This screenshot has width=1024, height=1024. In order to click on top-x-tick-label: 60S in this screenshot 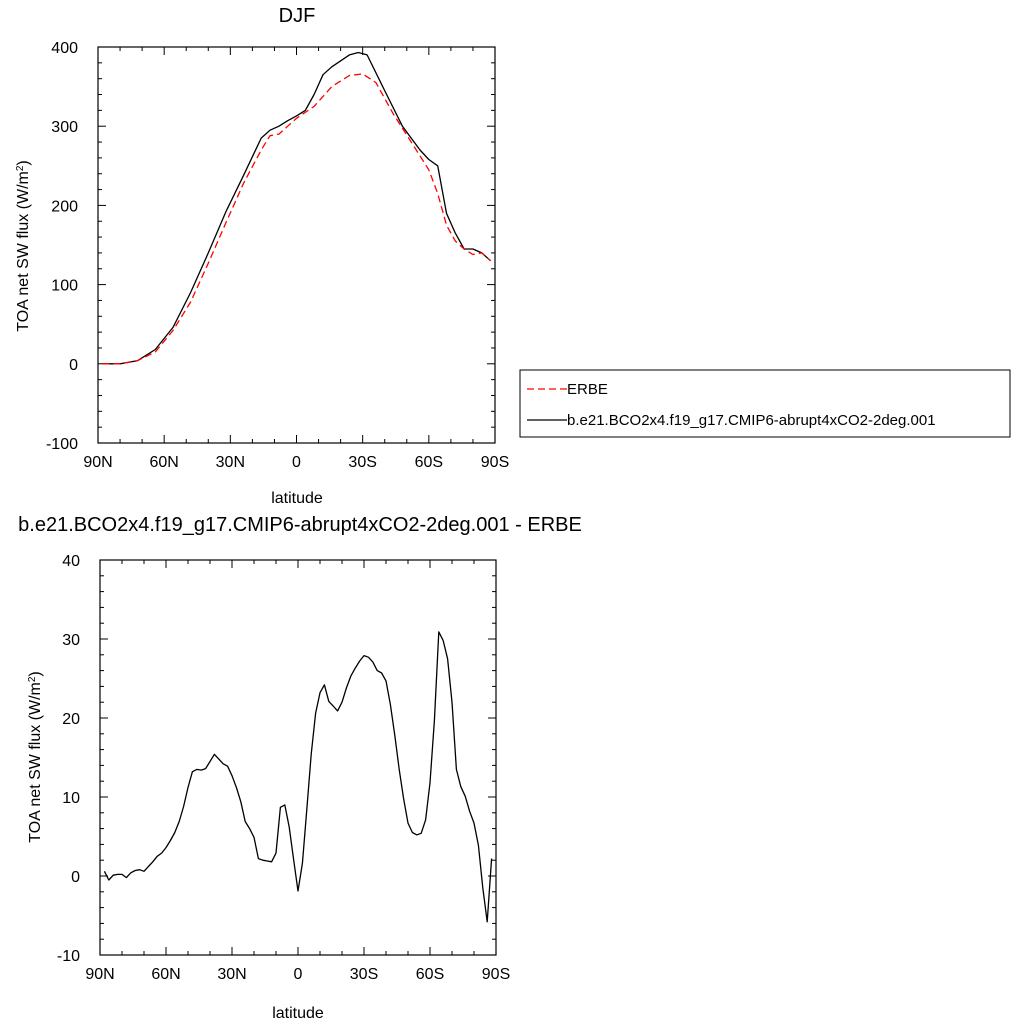, I will do `click(429, 462)`.